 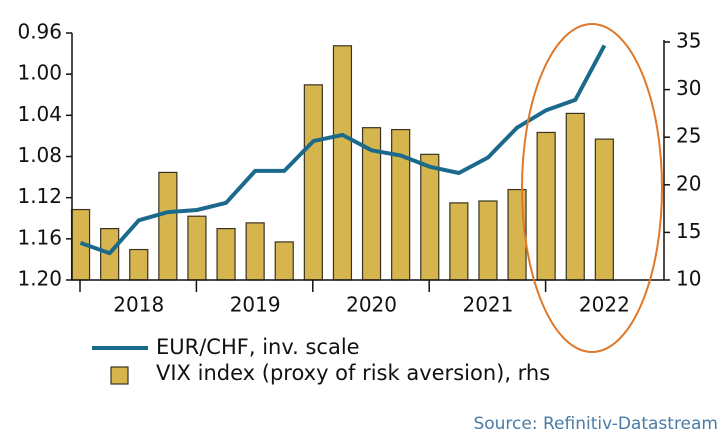 What do you see at coordinates (604, 305) in the screenshot?
I see `x-tick-label: 2022` at bounding box center [604, 305].